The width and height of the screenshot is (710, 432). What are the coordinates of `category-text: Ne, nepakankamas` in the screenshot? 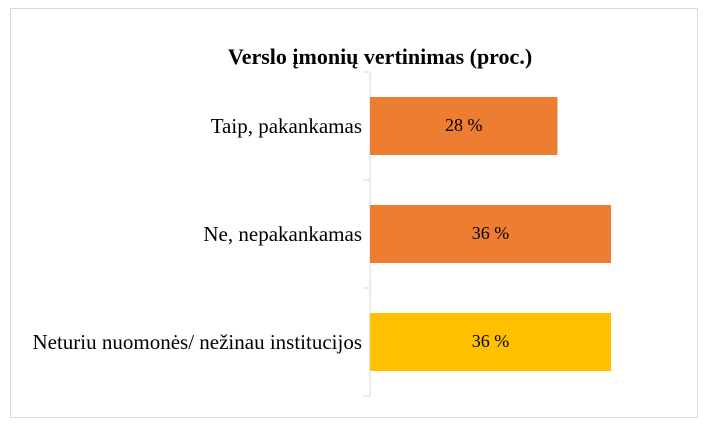 It's located at (282, 233).